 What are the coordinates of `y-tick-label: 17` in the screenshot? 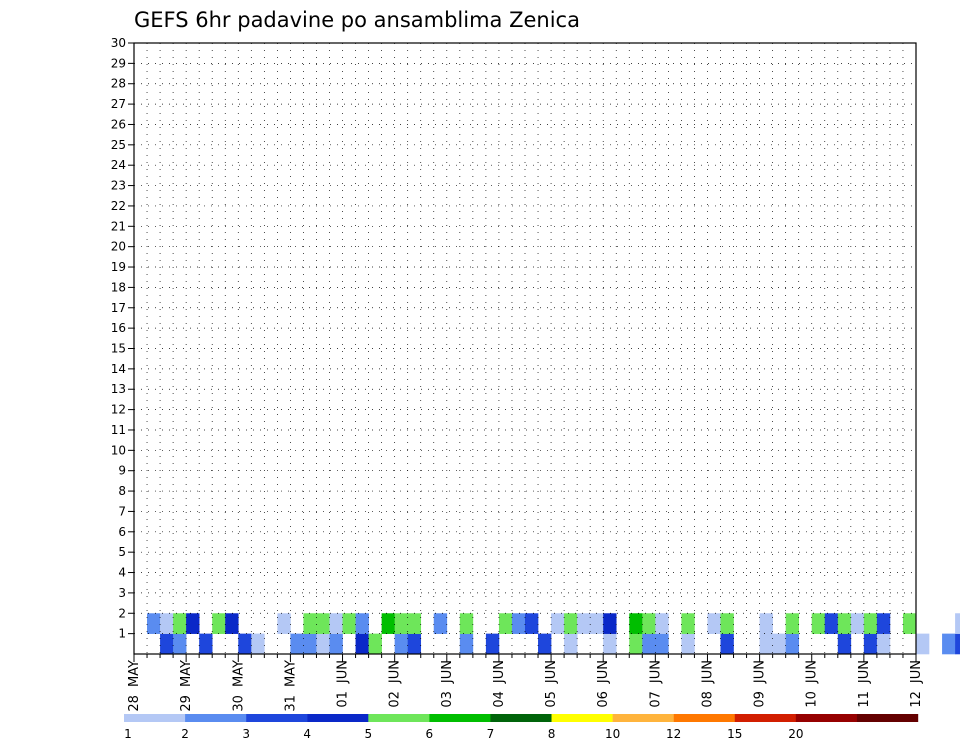 It's located at (118, 308).